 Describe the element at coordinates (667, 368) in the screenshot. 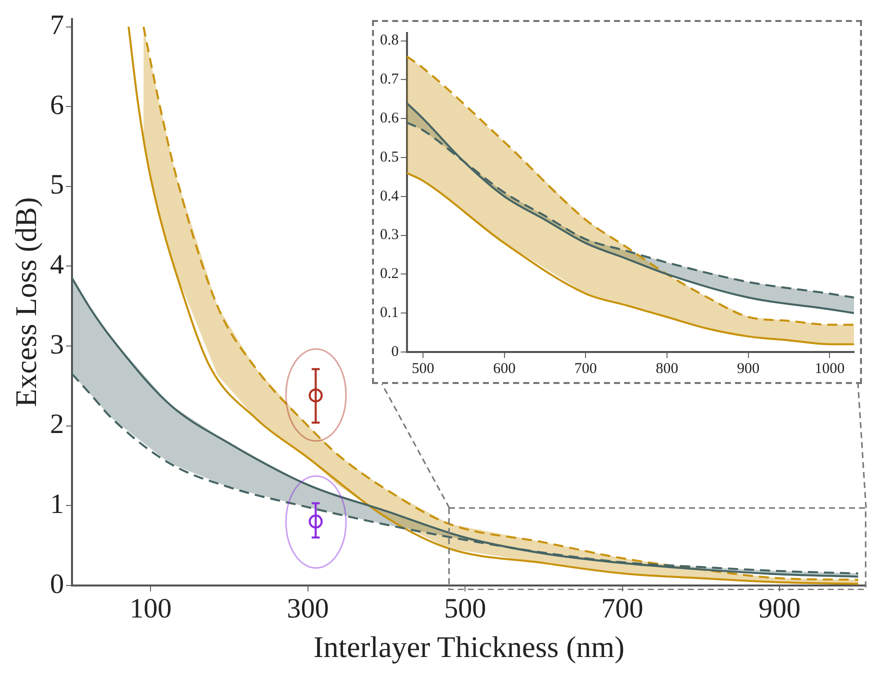

I see `x-tick-label: 800` at that location.